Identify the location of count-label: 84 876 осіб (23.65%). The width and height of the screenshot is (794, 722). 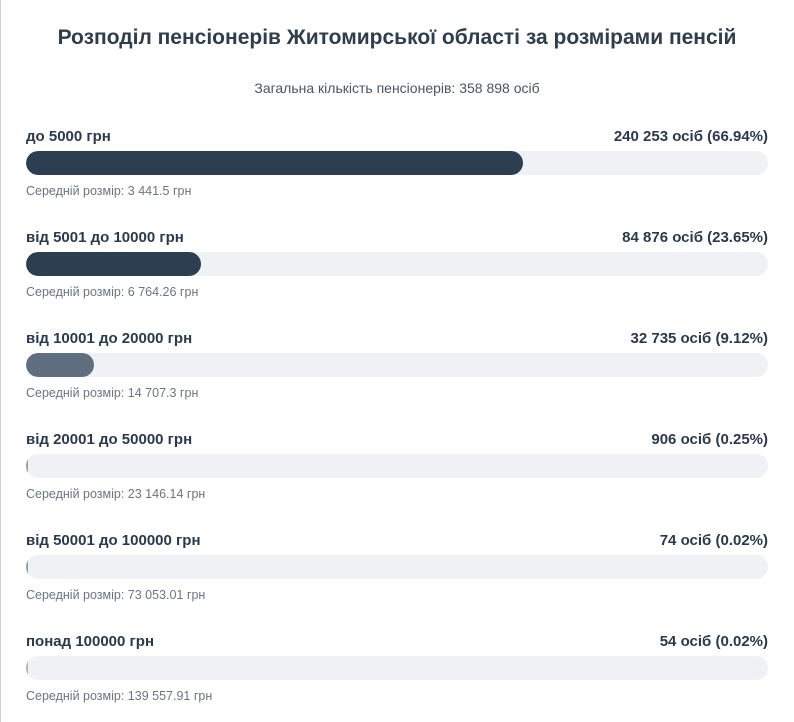
(695, 237).